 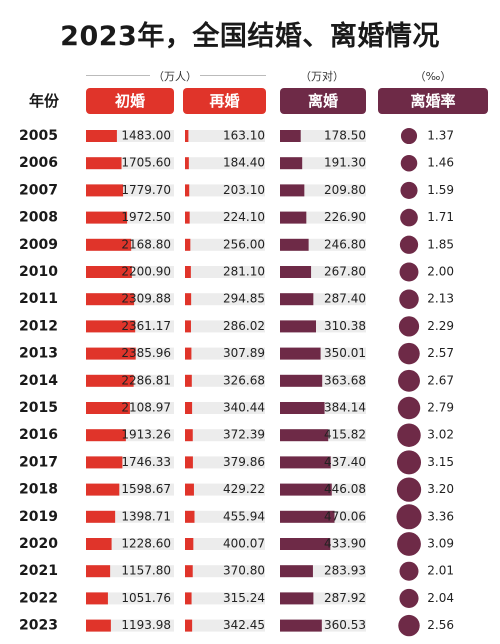 I want to click on year-label: 2009, so click(x=38, y=245).